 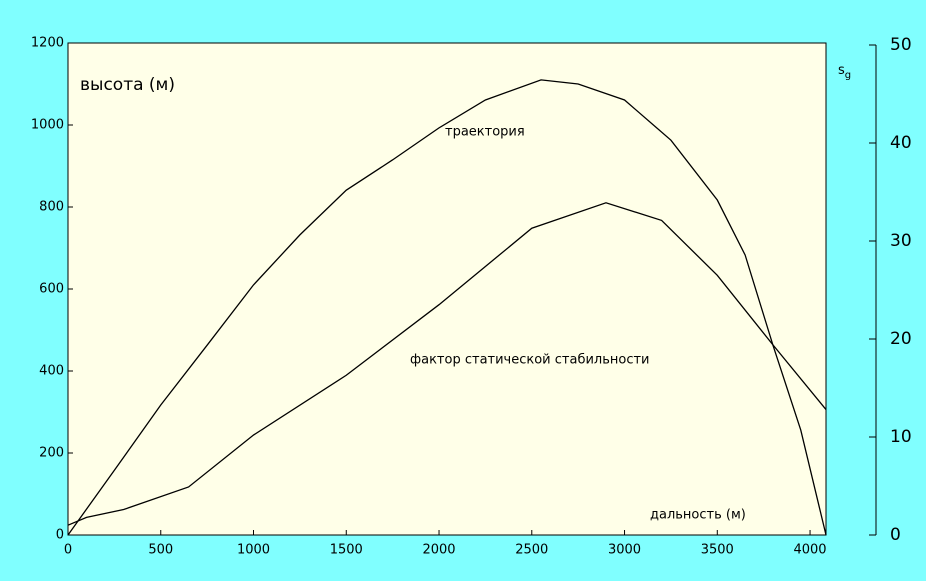 I want to click on x-tick-label: 1500, so click(x=346, y=550).